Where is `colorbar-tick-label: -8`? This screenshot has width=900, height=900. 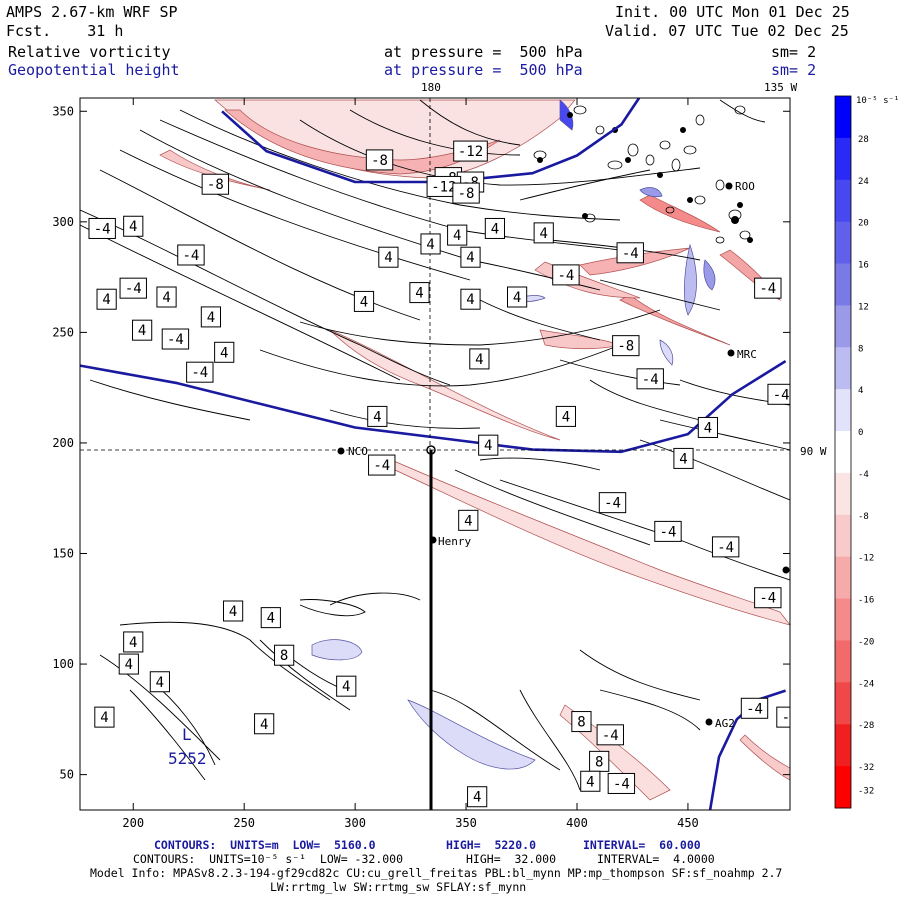 colorbar-tick-label: -8 is located at coordinates (863, 517).